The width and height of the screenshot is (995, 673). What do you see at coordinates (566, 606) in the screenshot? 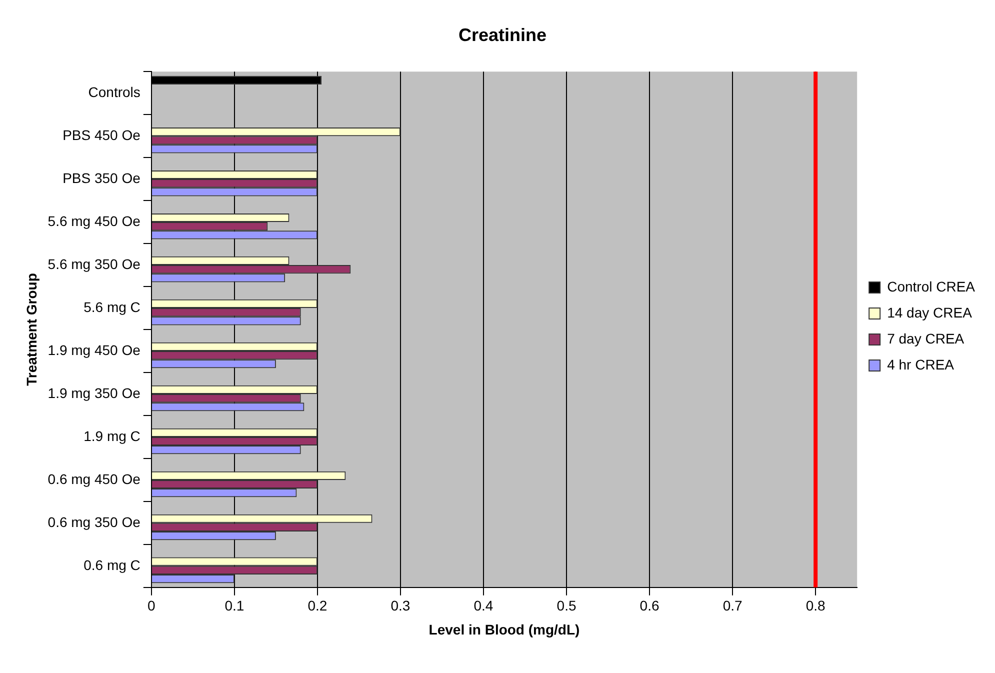
I see `x-tick-label: 0.5` at bounding box center [566, 606].